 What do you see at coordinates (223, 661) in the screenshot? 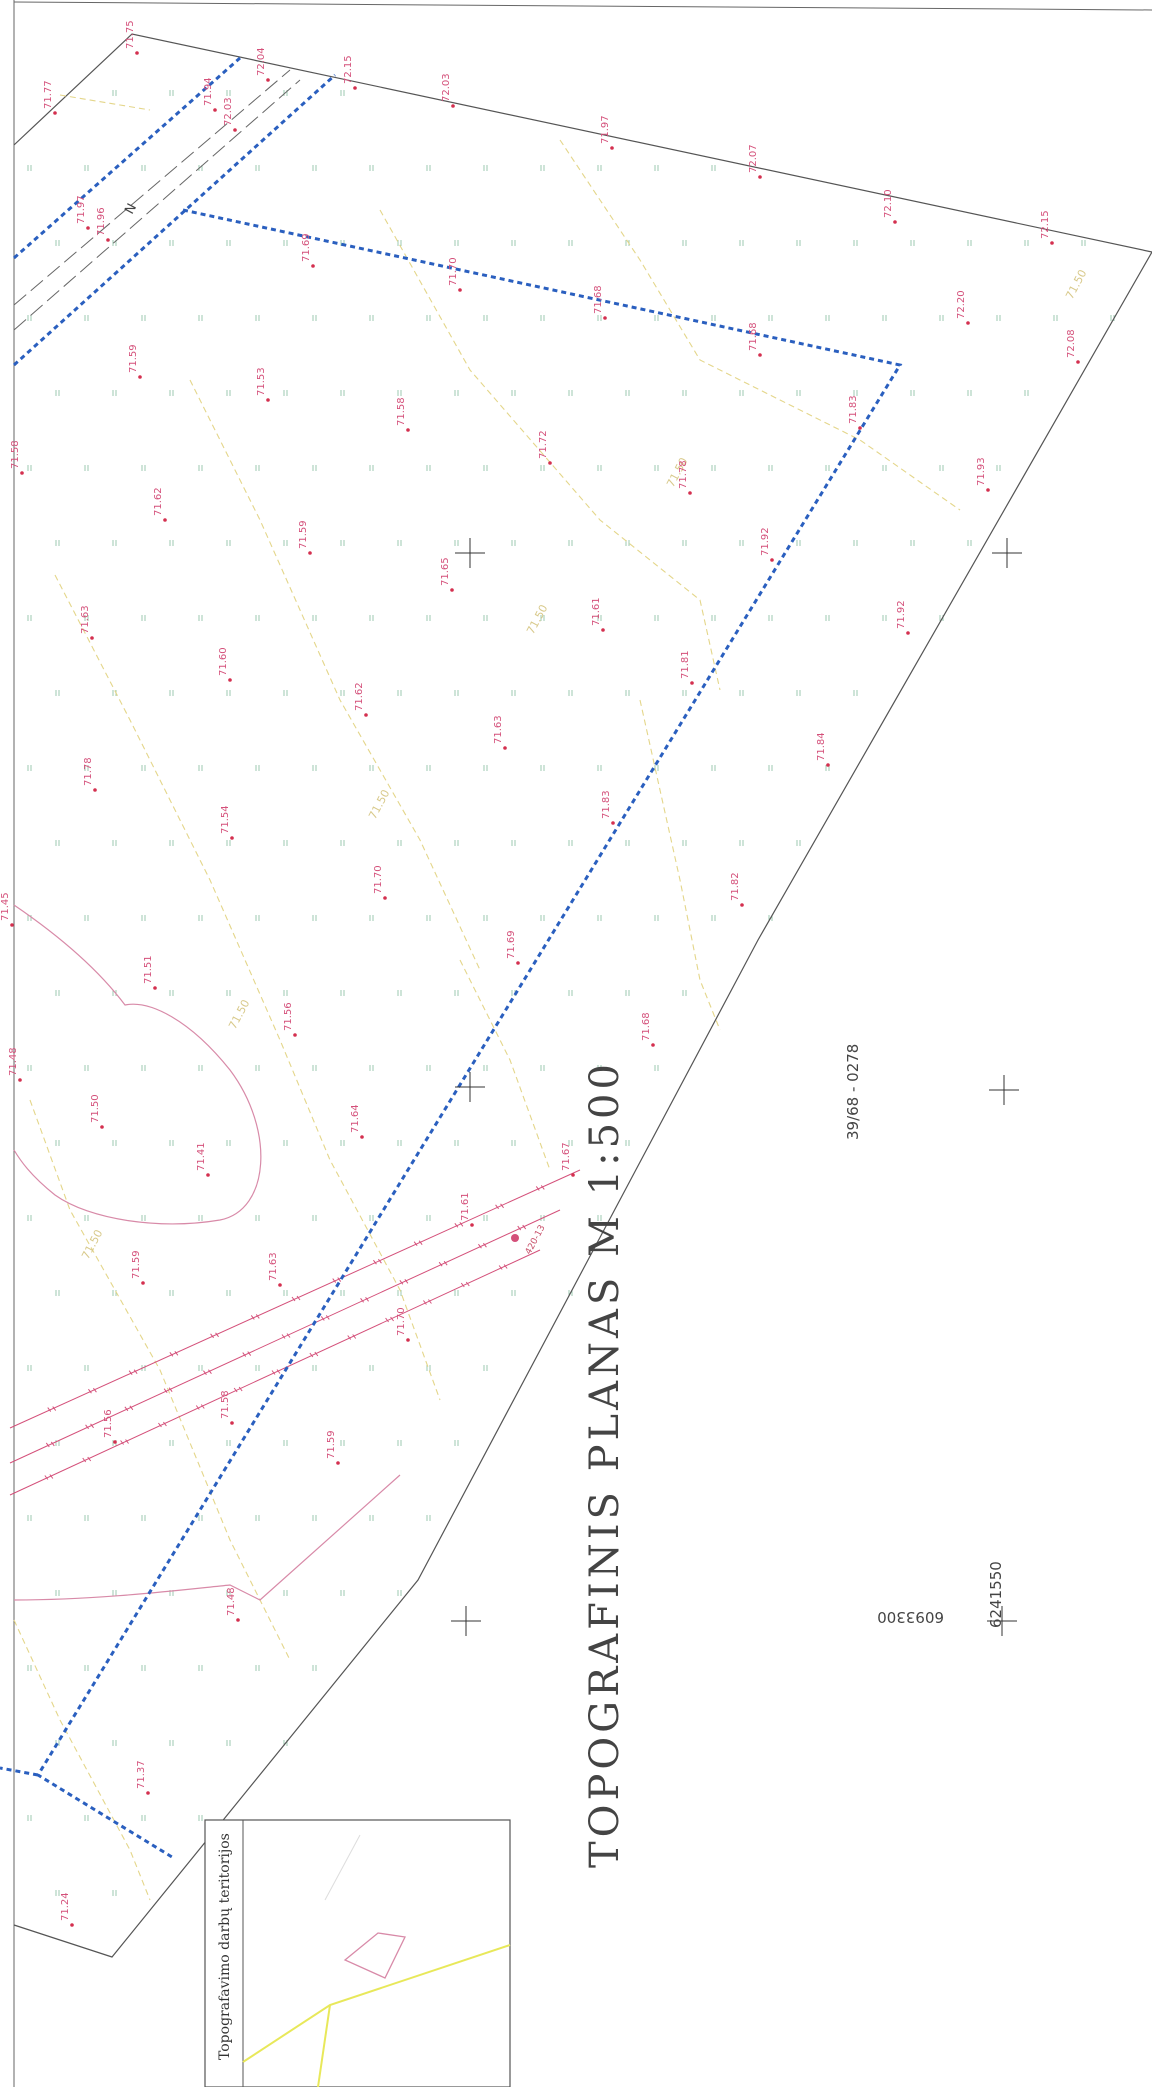
I see `elevation-label: 71.60` at bounding box center [223, 661].